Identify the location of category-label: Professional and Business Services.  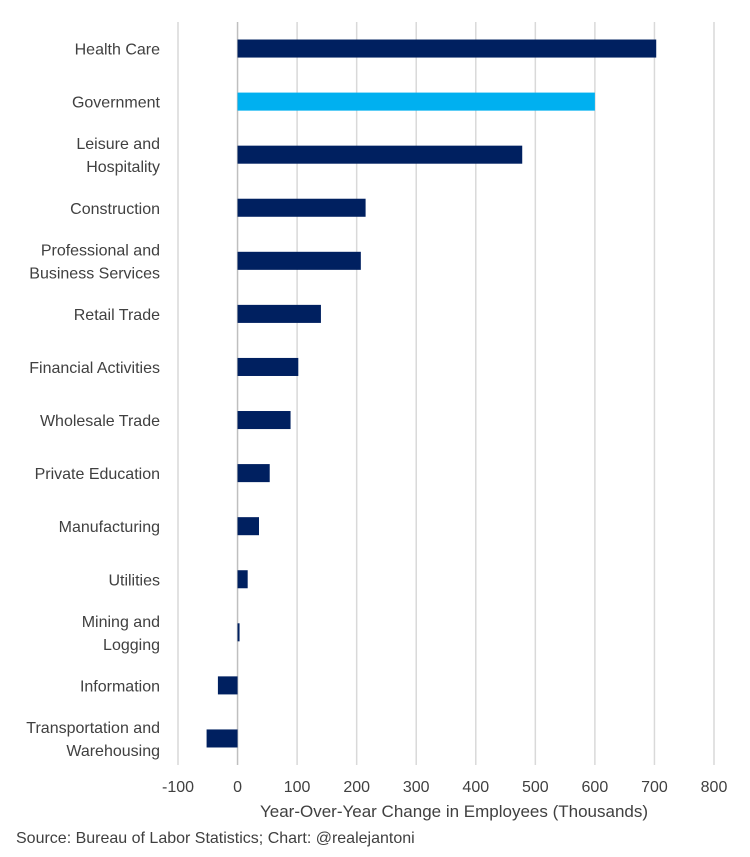
(94, 262).